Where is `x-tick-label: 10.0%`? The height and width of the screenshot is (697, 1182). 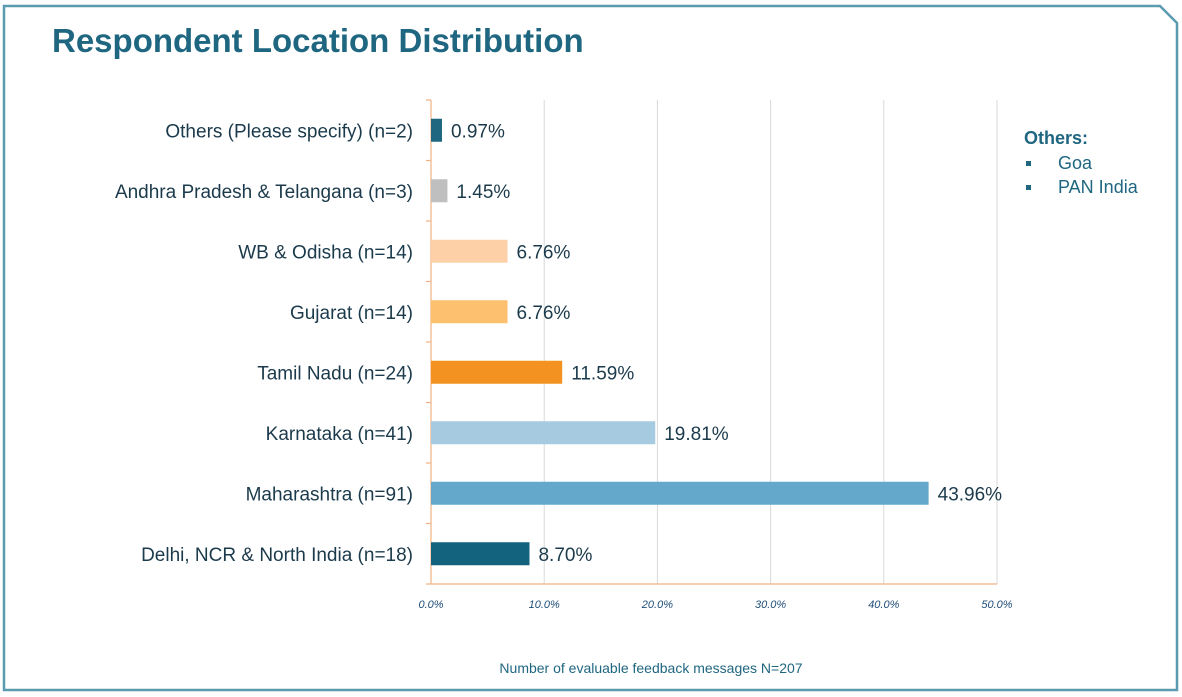
x-tick-label: 10.0% is located at coordinates (544, 605).